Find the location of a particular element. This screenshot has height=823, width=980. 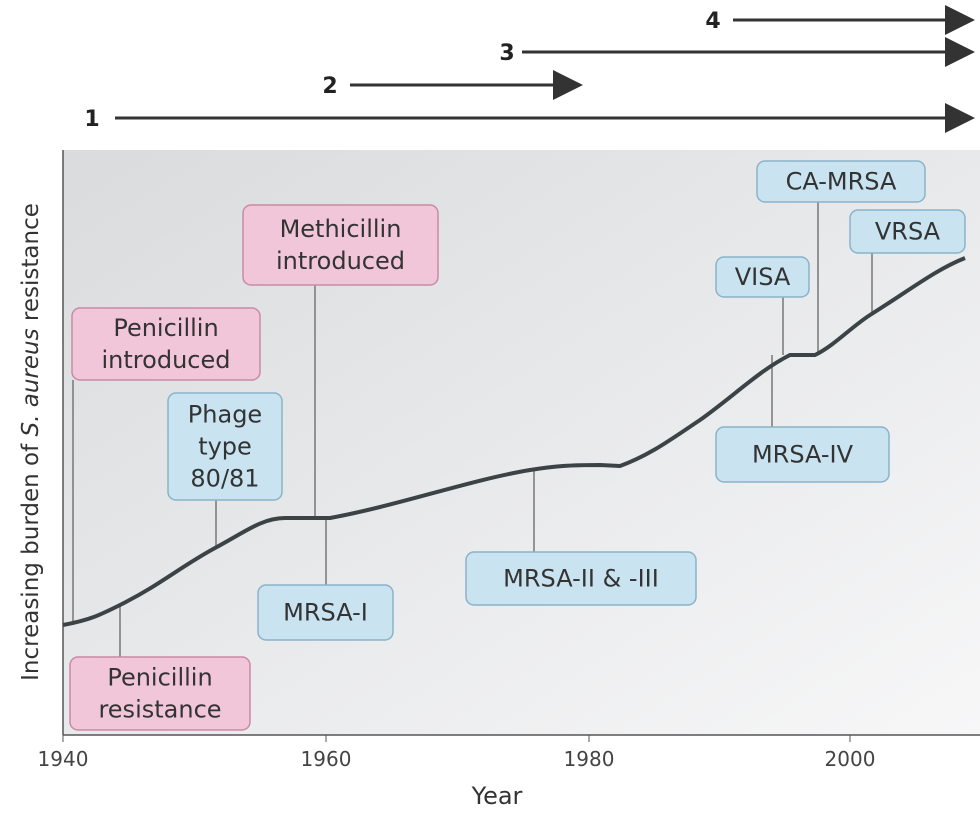

annotation-line: type is located at coordinates (225, 447).